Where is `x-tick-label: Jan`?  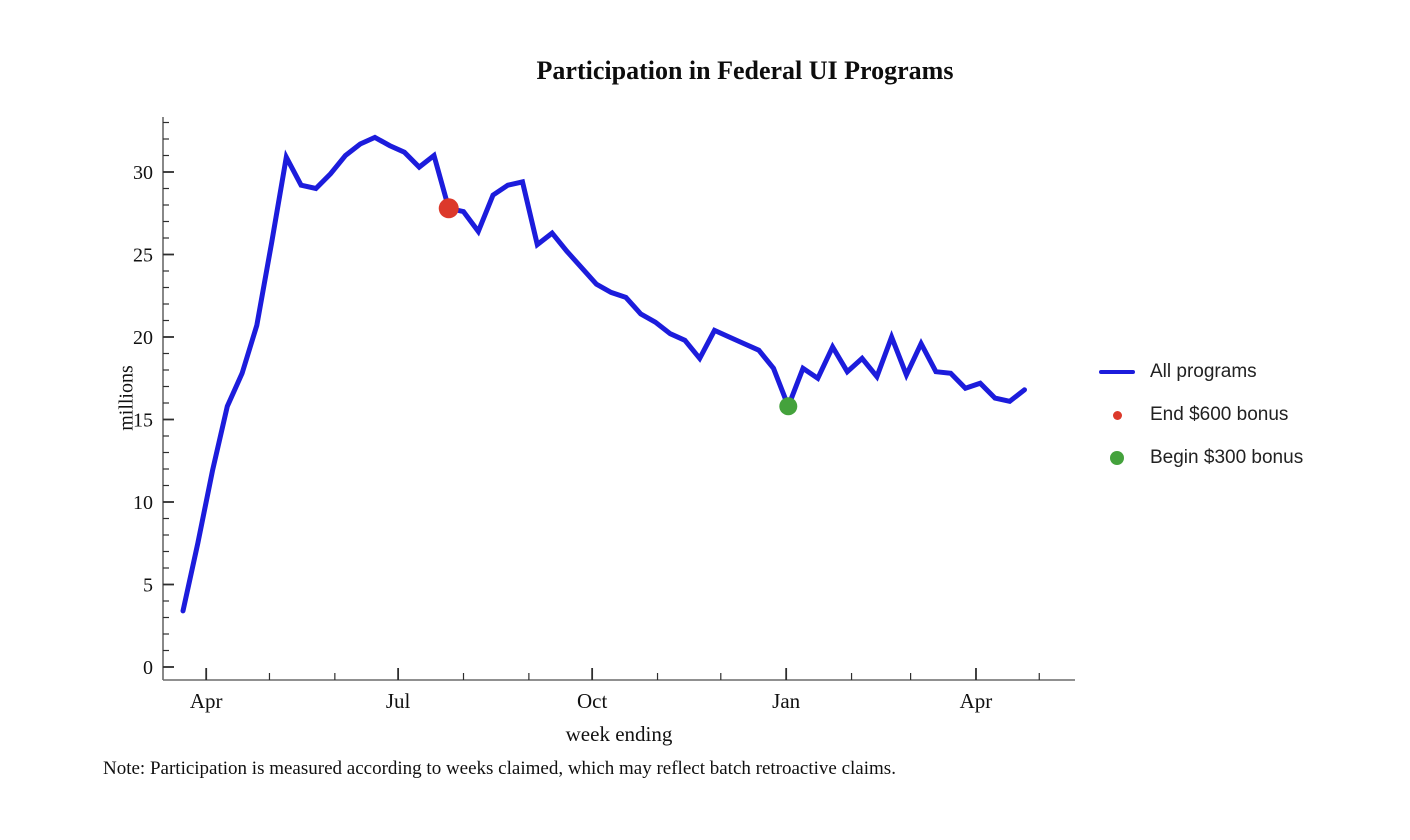 x-tick-label: Jan is located at coordinates (786, 701).